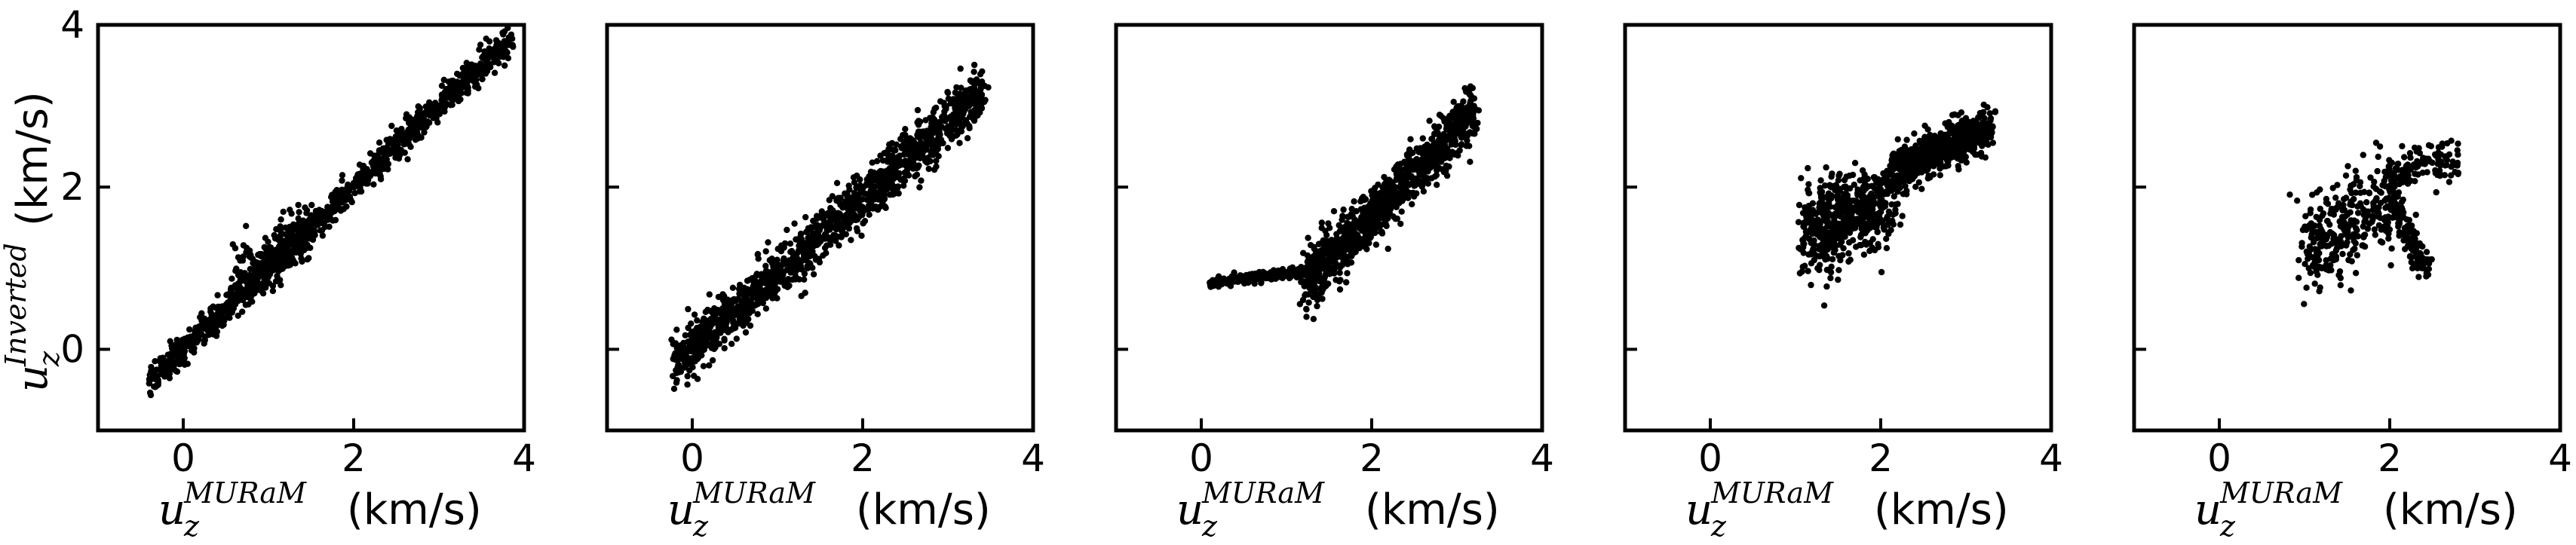 The height and width of the screenshot is (545, 2576). Describe the element at coordinates (863, 458) in the screenshot. I see `x-tick-label: 2` at that location.